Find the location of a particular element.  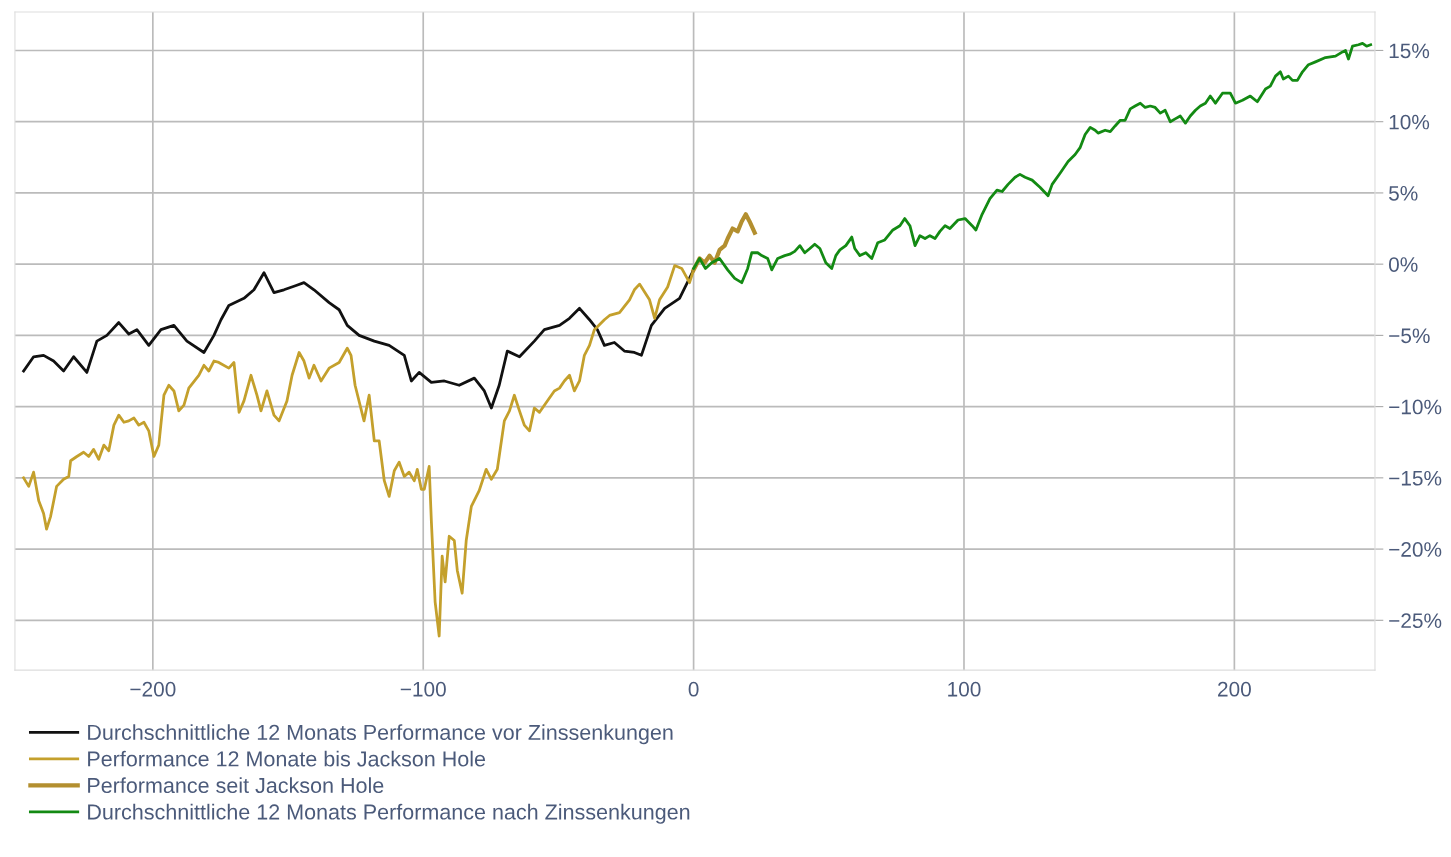

legend-label: Durchschnittliche 12 Monats Performance nach Zinssenkungen is located at coordinates (389, 813).